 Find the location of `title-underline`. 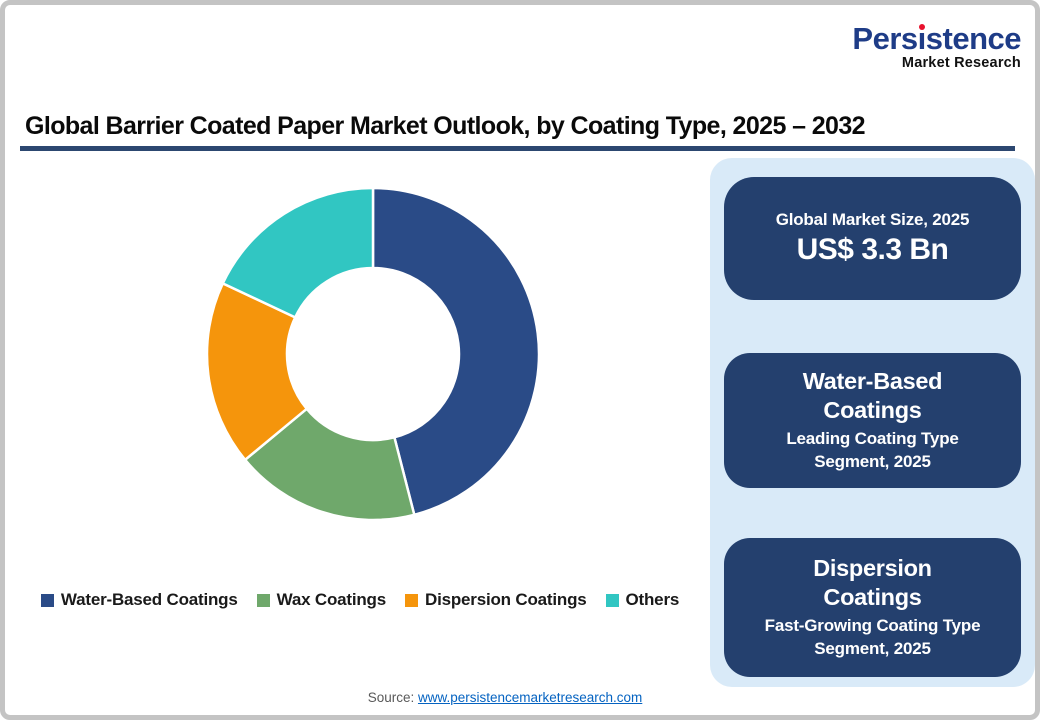

title-underline is located at coordinates (517, 148).